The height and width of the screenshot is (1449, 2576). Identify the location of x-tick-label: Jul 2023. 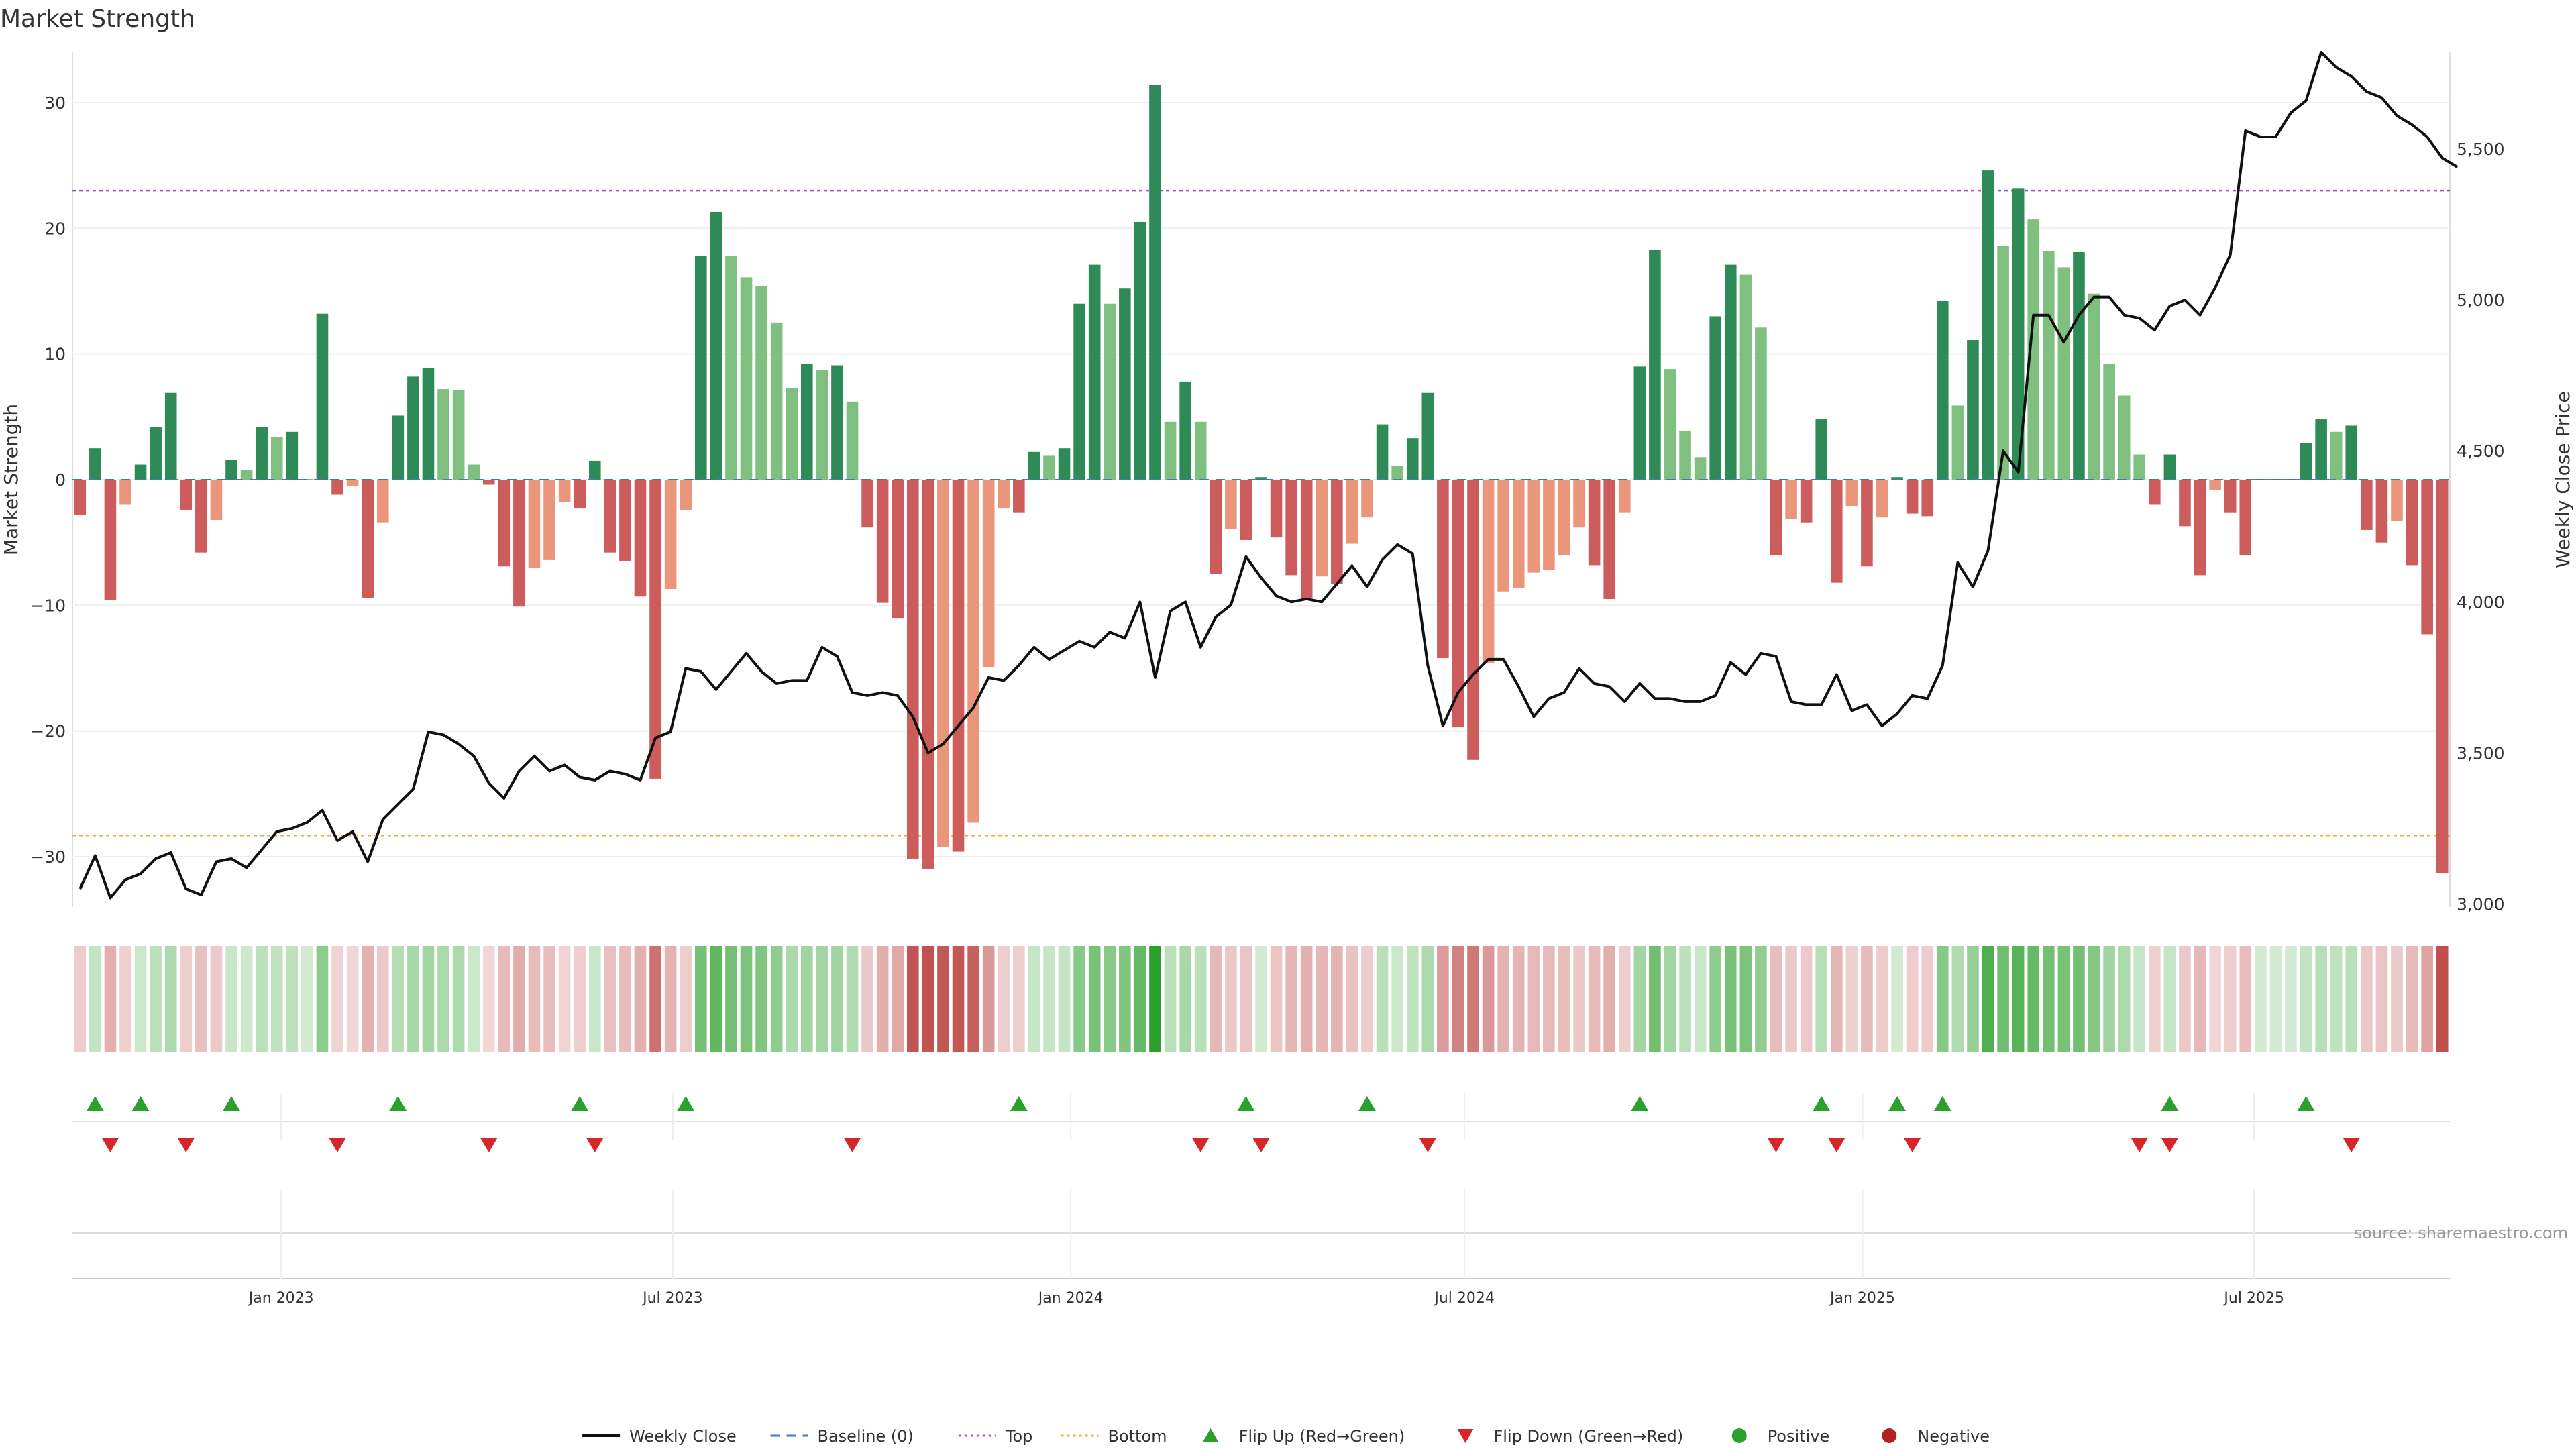
(672, 1298).